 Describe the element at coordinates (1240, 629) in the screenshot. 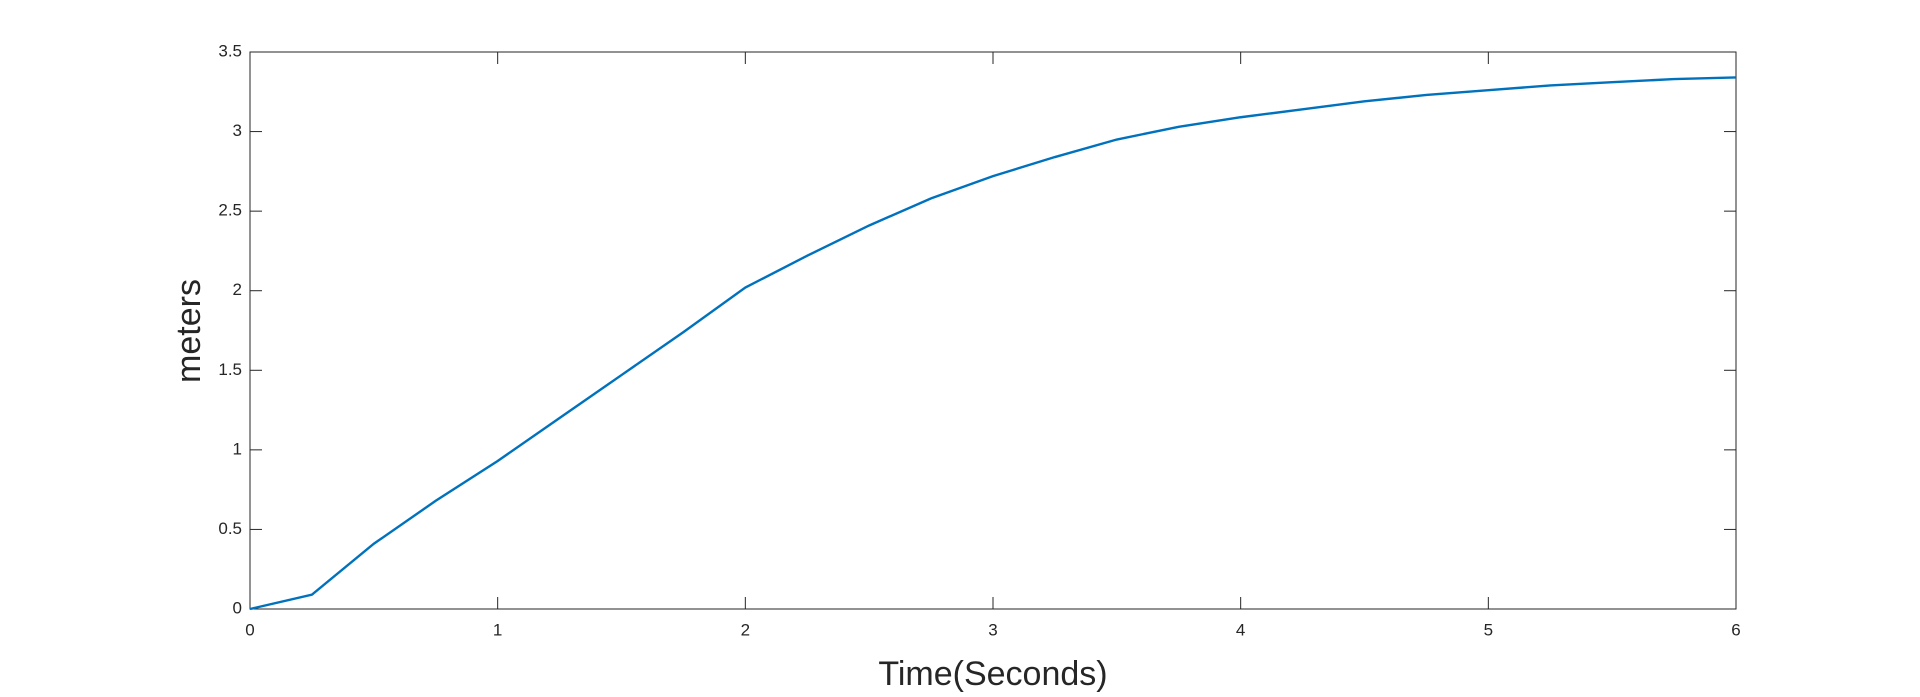

I see `x-tick-label: 4` at that location.